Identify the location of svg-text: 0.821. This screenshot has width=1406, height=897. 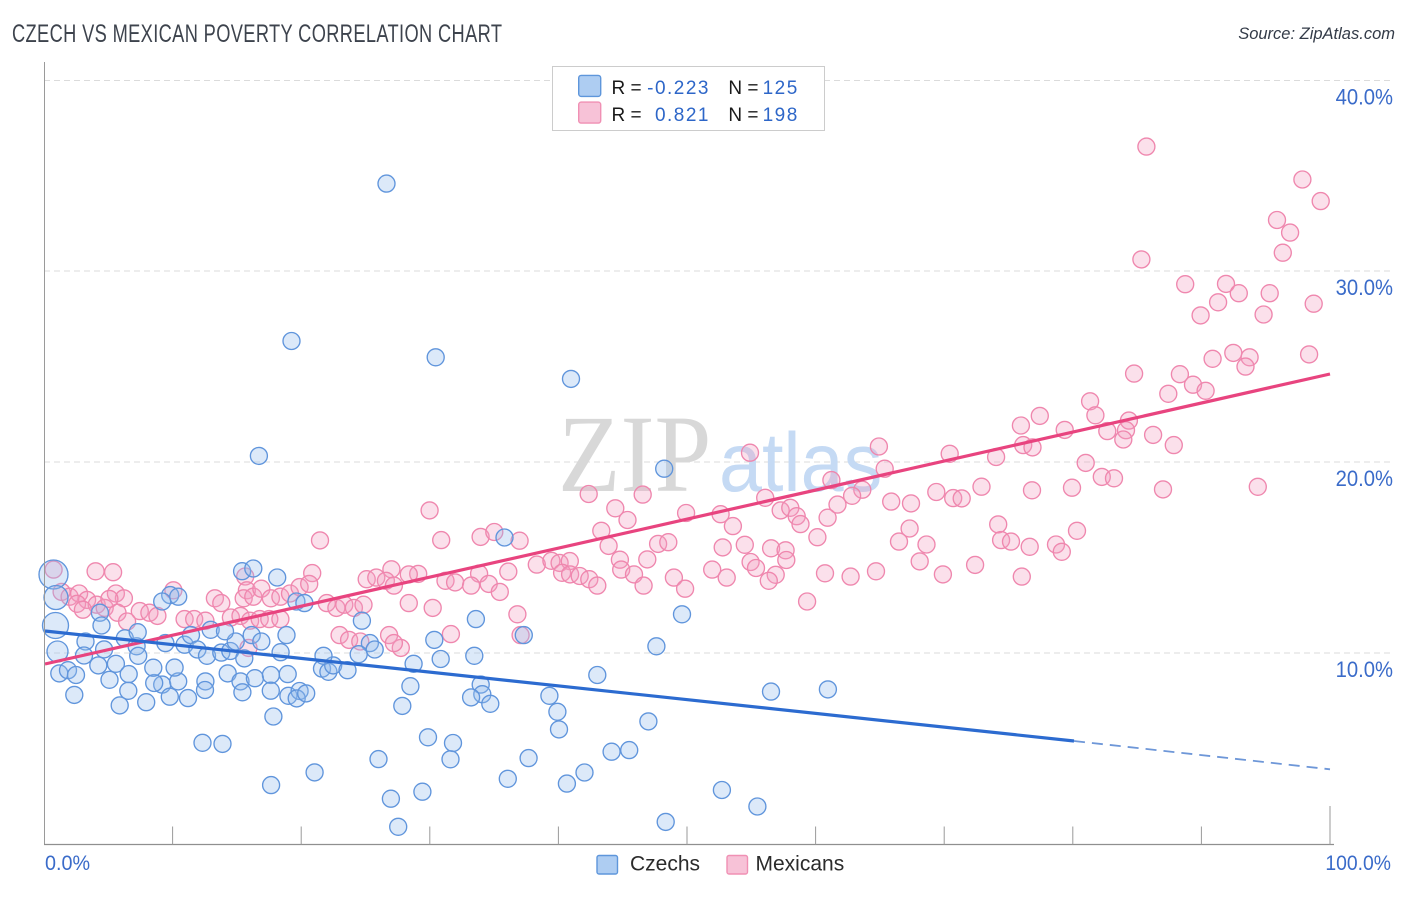
(682, 115).